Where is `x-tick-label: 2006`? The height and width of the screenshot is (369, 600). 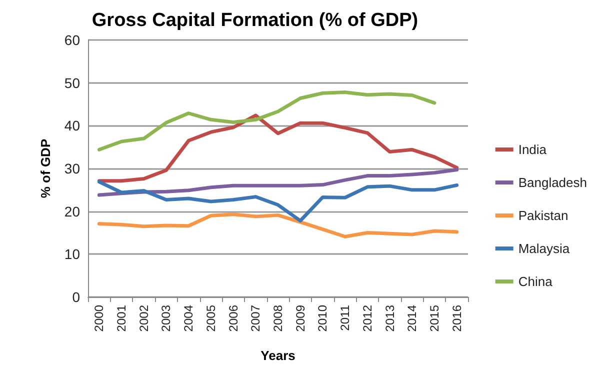
x-tick-label: 2006 is located at coordinates (233, 318).